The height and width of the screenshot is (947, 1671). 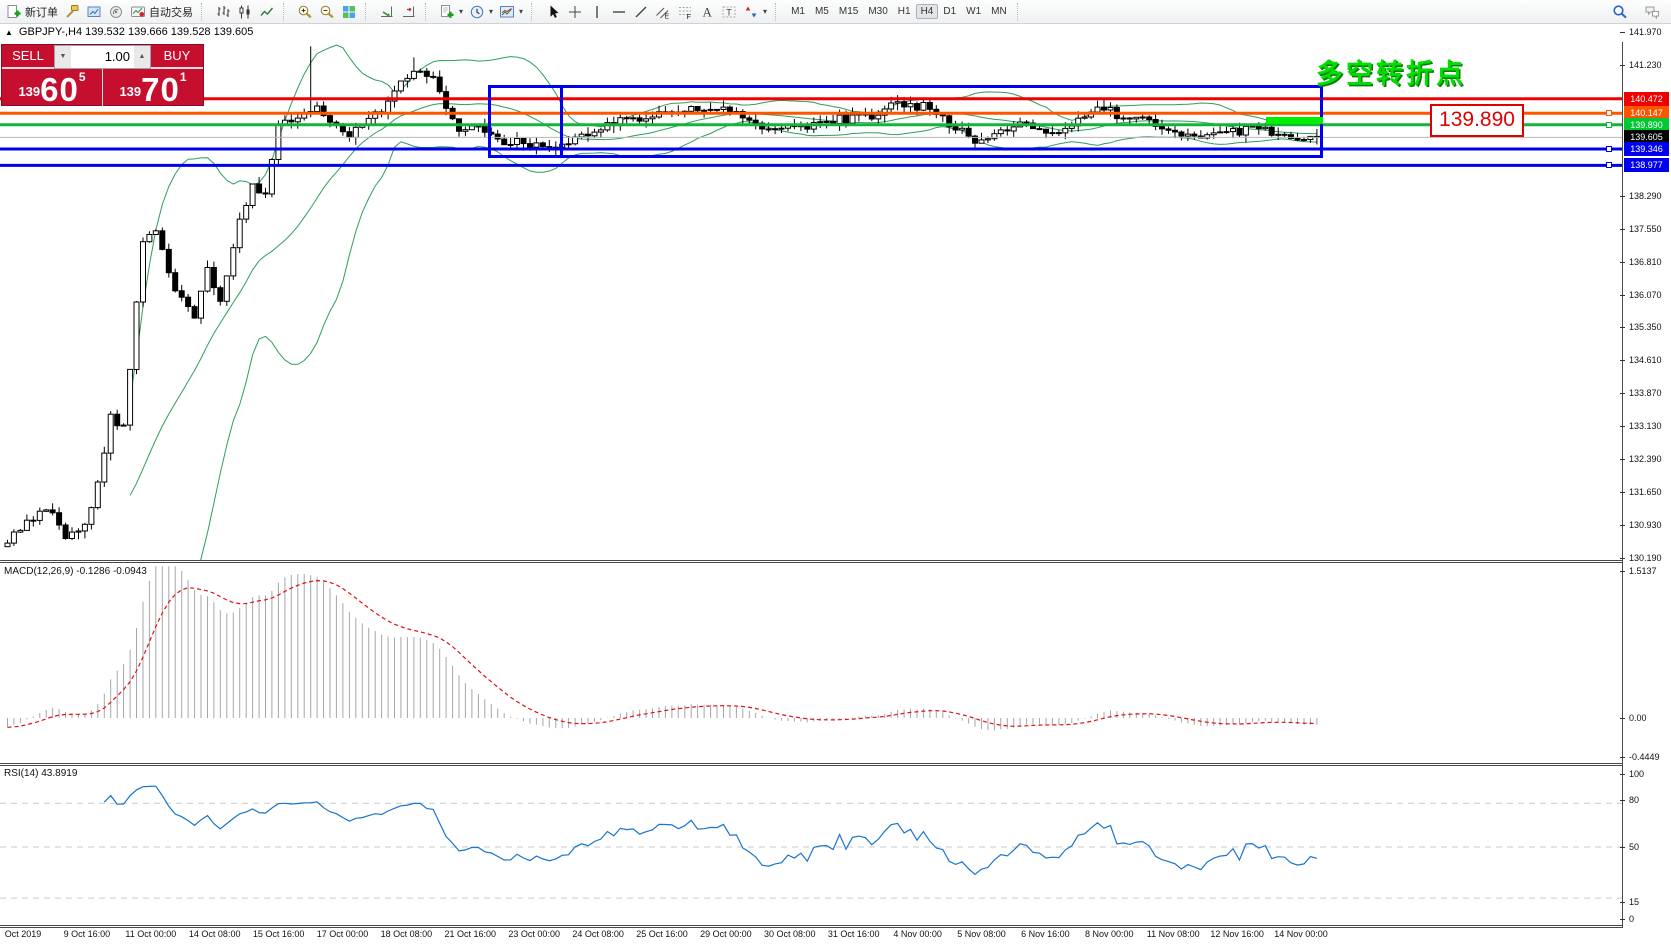 I want to click on volume-increase-button: ▲, so click(x=142, y=57).